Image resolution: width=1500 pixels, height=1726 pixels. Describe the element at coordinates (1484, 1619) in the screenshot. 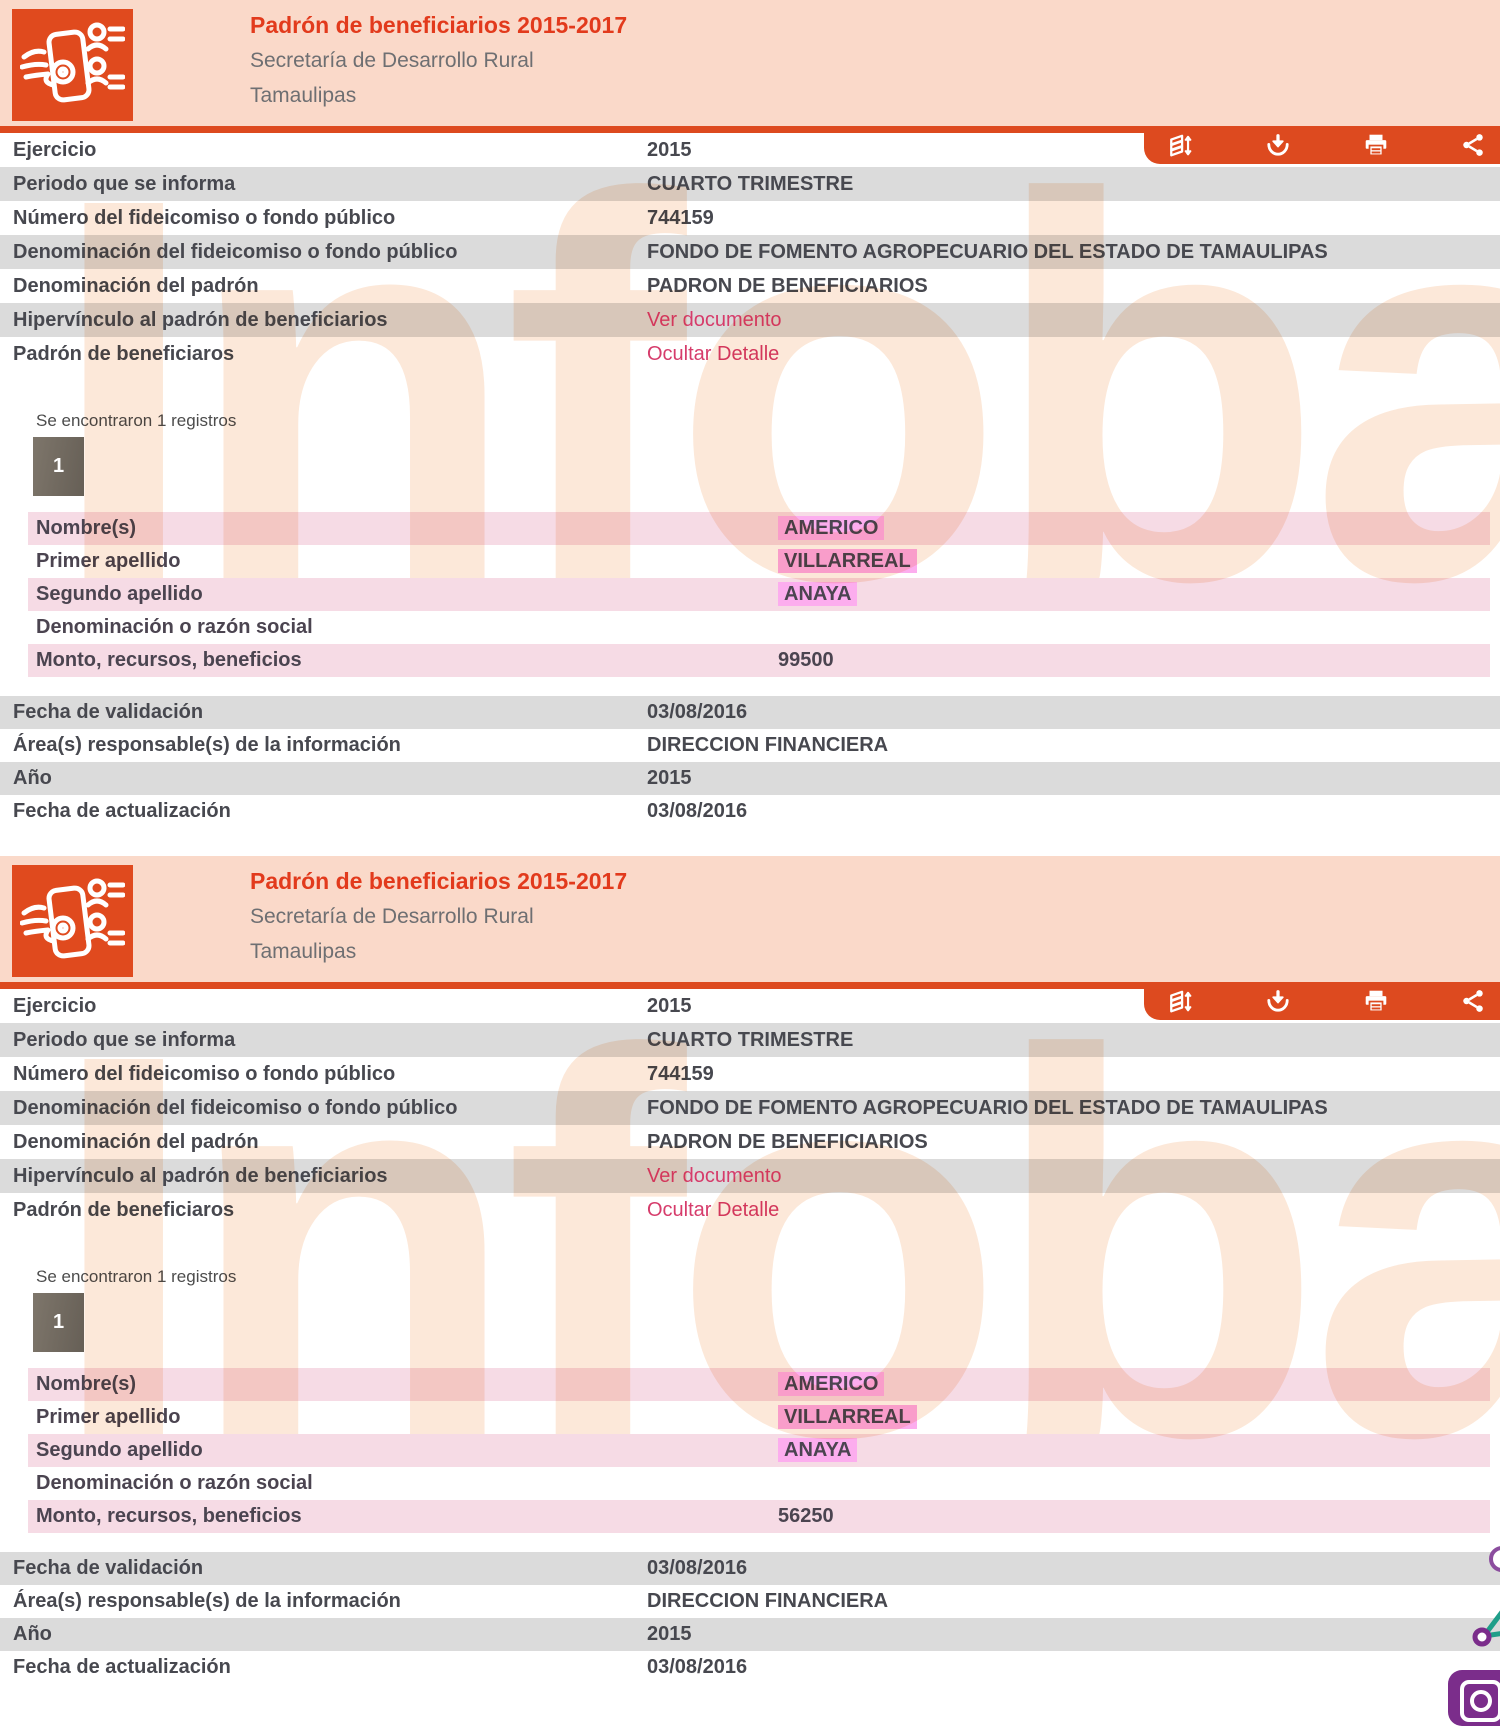

I see `share-nodes-icon` at that location.